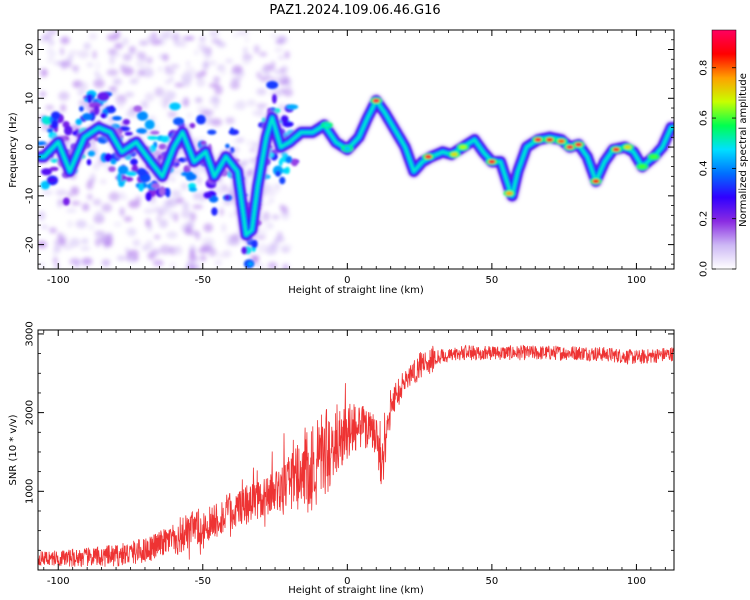  I want to click on x-tick-label: 0, so click(347, 280).